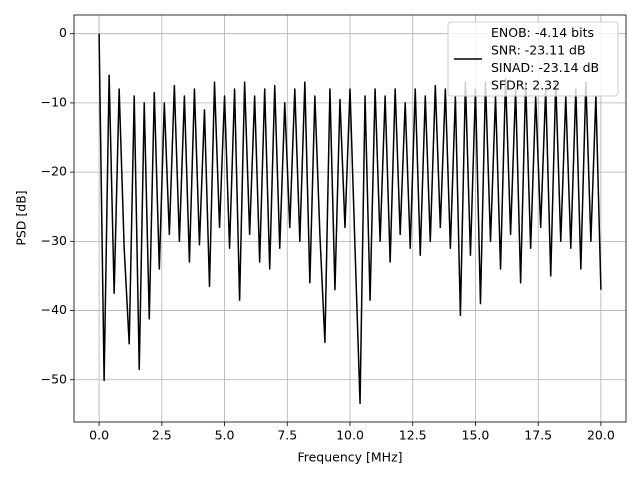 This screenshot has height=480, width=640. I want to click on legend-box, so click(533, 59).